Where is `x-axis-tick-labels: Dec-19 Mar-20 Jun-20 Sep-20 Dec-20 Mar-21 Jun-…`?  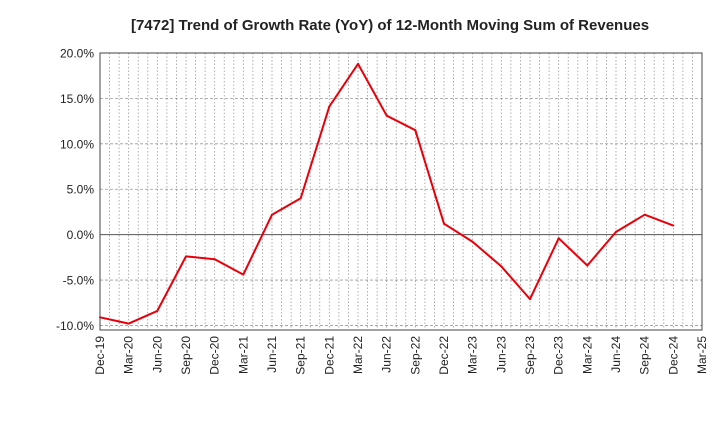 x-axis-tick-labels: Dec-19 Mar-20 Jun-20 Sep-20 Dec-20 Mar-21 Jun-… is located at coordinates (401, 355).